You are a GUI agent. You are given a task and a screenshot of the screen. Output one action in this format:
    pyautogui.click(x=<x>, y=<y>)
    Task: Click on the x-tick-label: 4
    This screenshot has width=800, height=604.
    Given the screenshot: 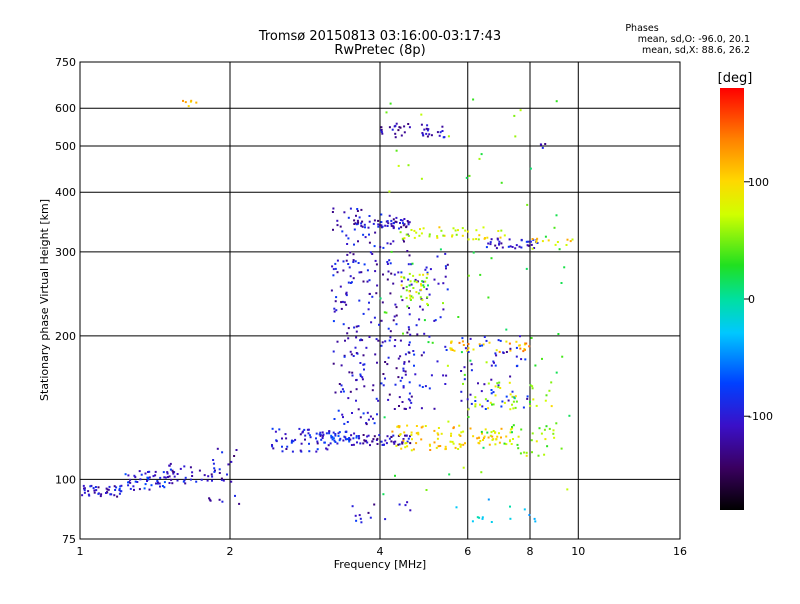 What is the action you would take?
    pyautogui.click(x=380, y=551)
    